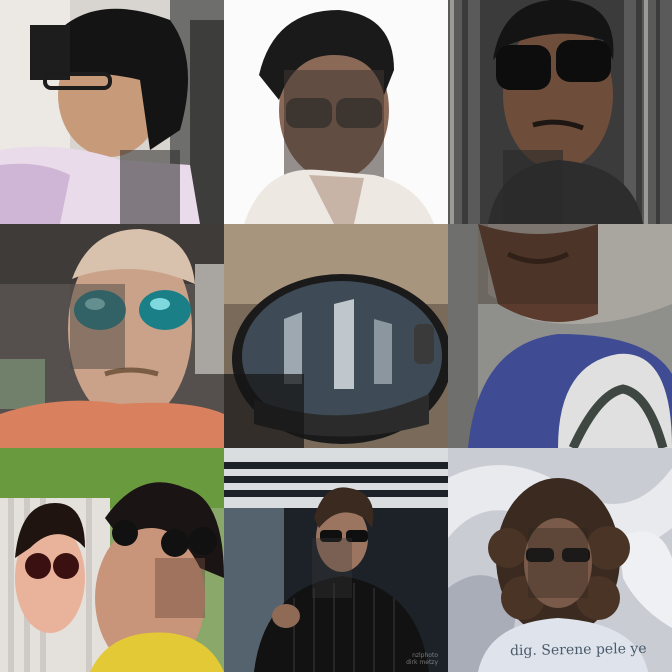 Image resolution: width=672 pixels, height=672 pixels. I want to click on watermark-line-1: nzlphoto, so click(425, 655).